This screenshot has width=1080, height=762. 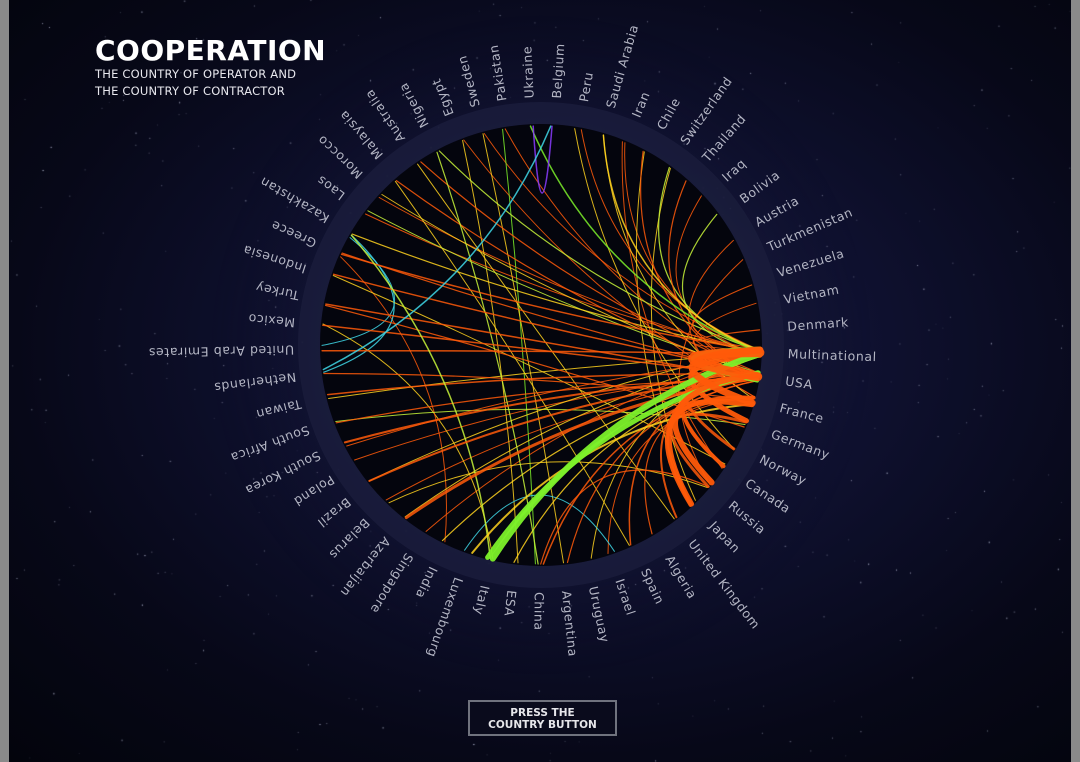 I want to click on chord-link-multinational-germany, so click(x=725, y=388).